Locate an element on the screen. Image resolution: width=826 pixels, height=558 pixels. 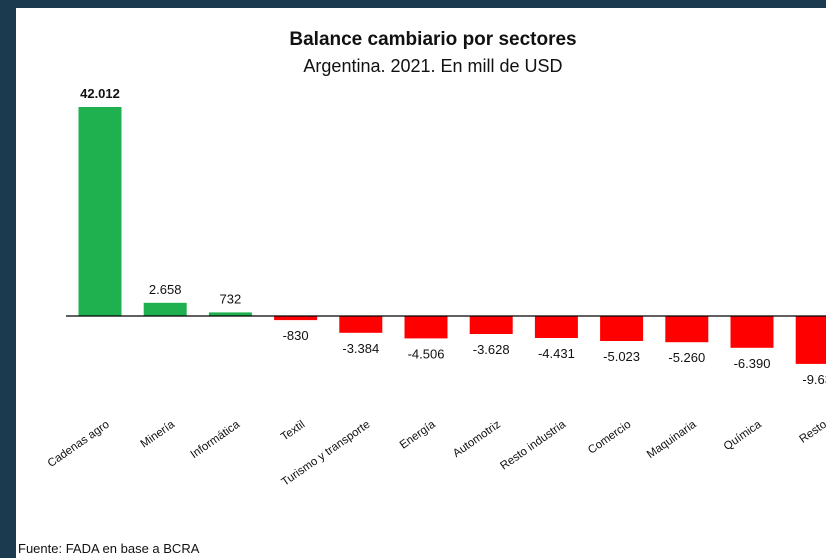
category-label-energia: Energía is located at coordinates (418, 434).